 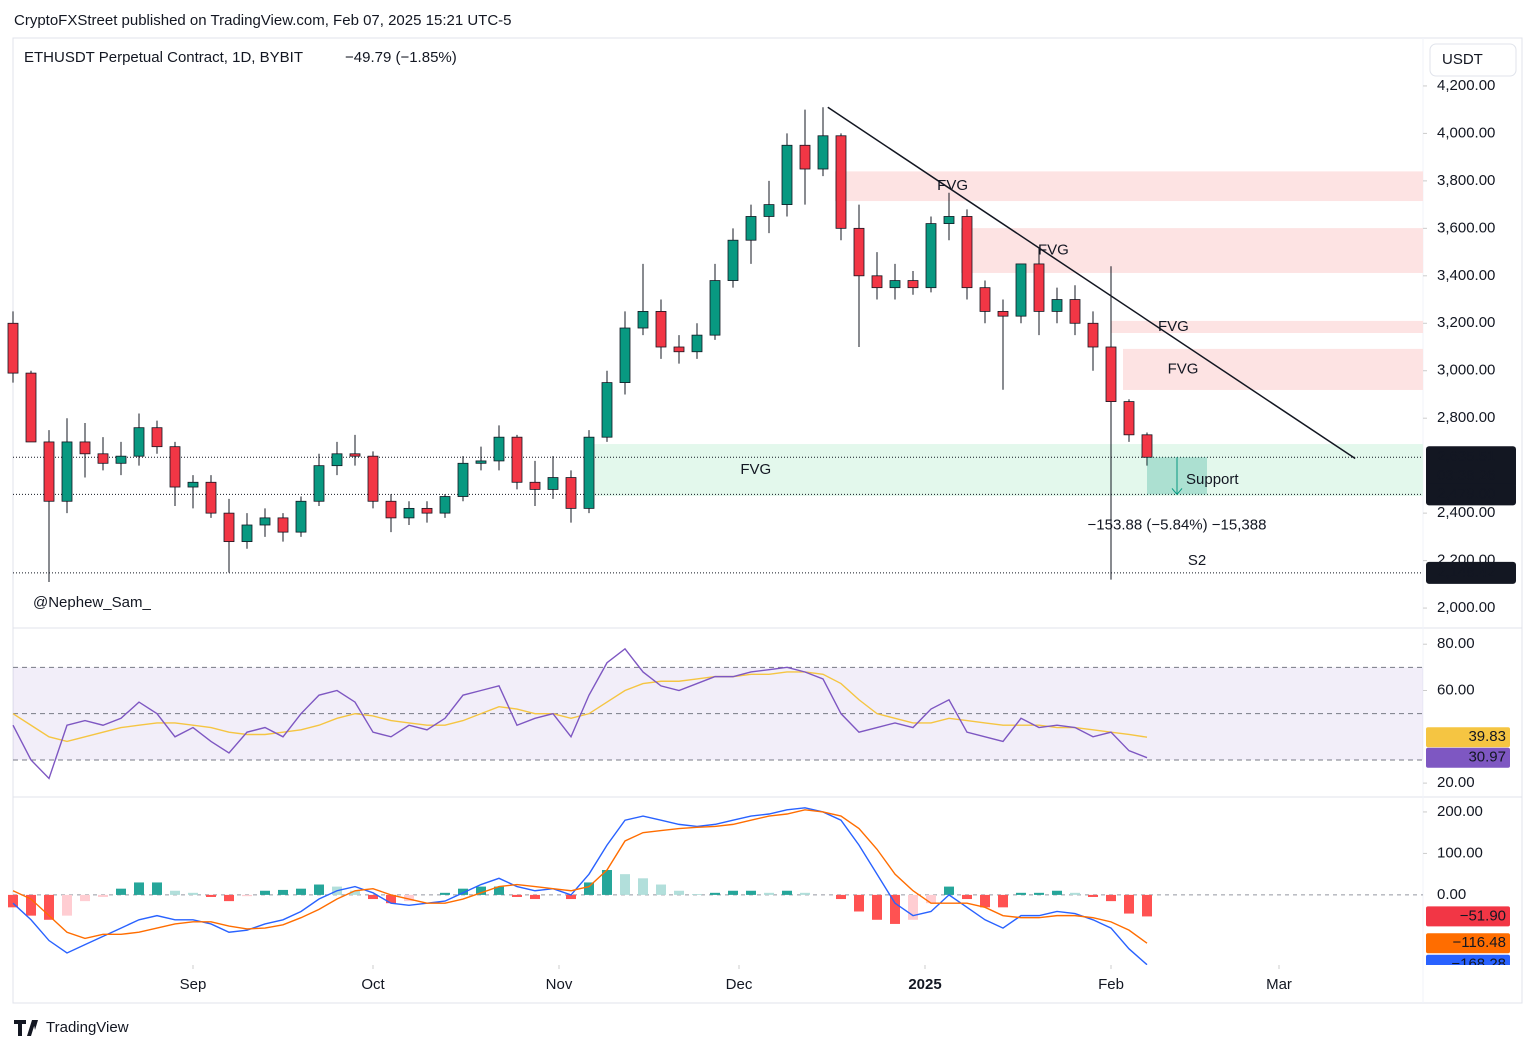 I want to click on y-tick-label: 3,200.00, so click(x=1466, y=322).